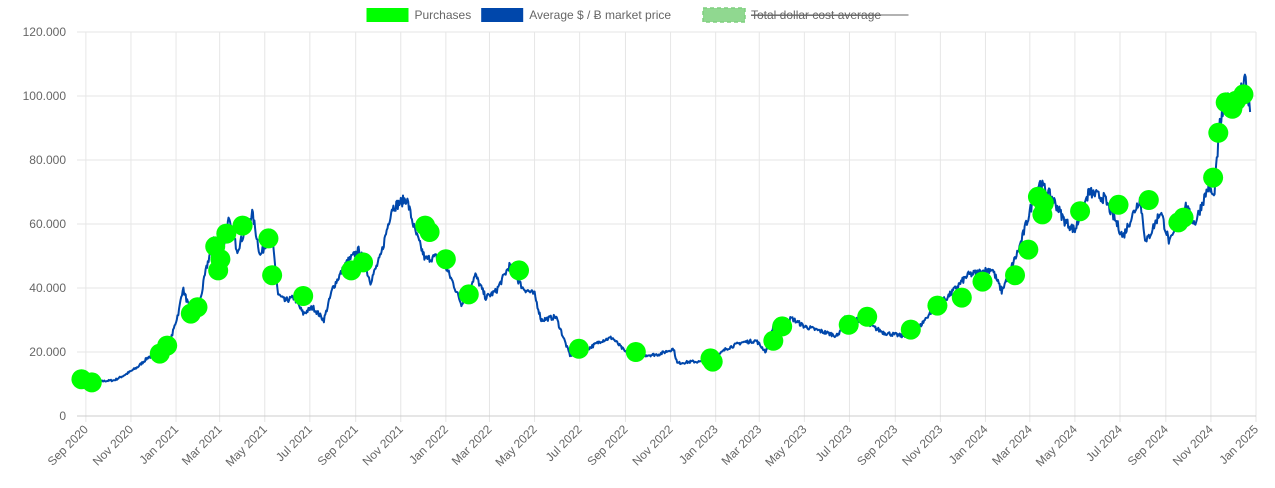 The height and width of the screenshot is (488, 1275). I want to click on y-axis: 0 20.000 40.000 60.000 80.000 100.000 120.000, so click(45, 224).